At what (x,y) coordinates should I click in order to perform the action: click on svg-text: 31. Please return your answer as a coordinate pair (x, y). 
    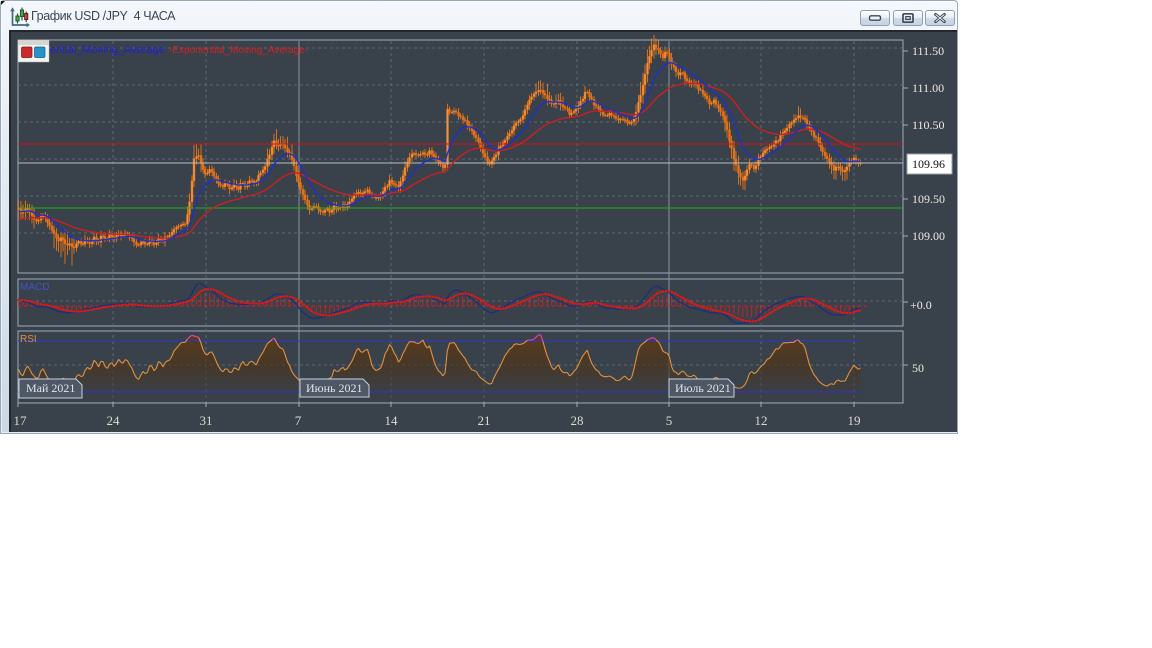
    Looking at the image, I should click on (206, 420).